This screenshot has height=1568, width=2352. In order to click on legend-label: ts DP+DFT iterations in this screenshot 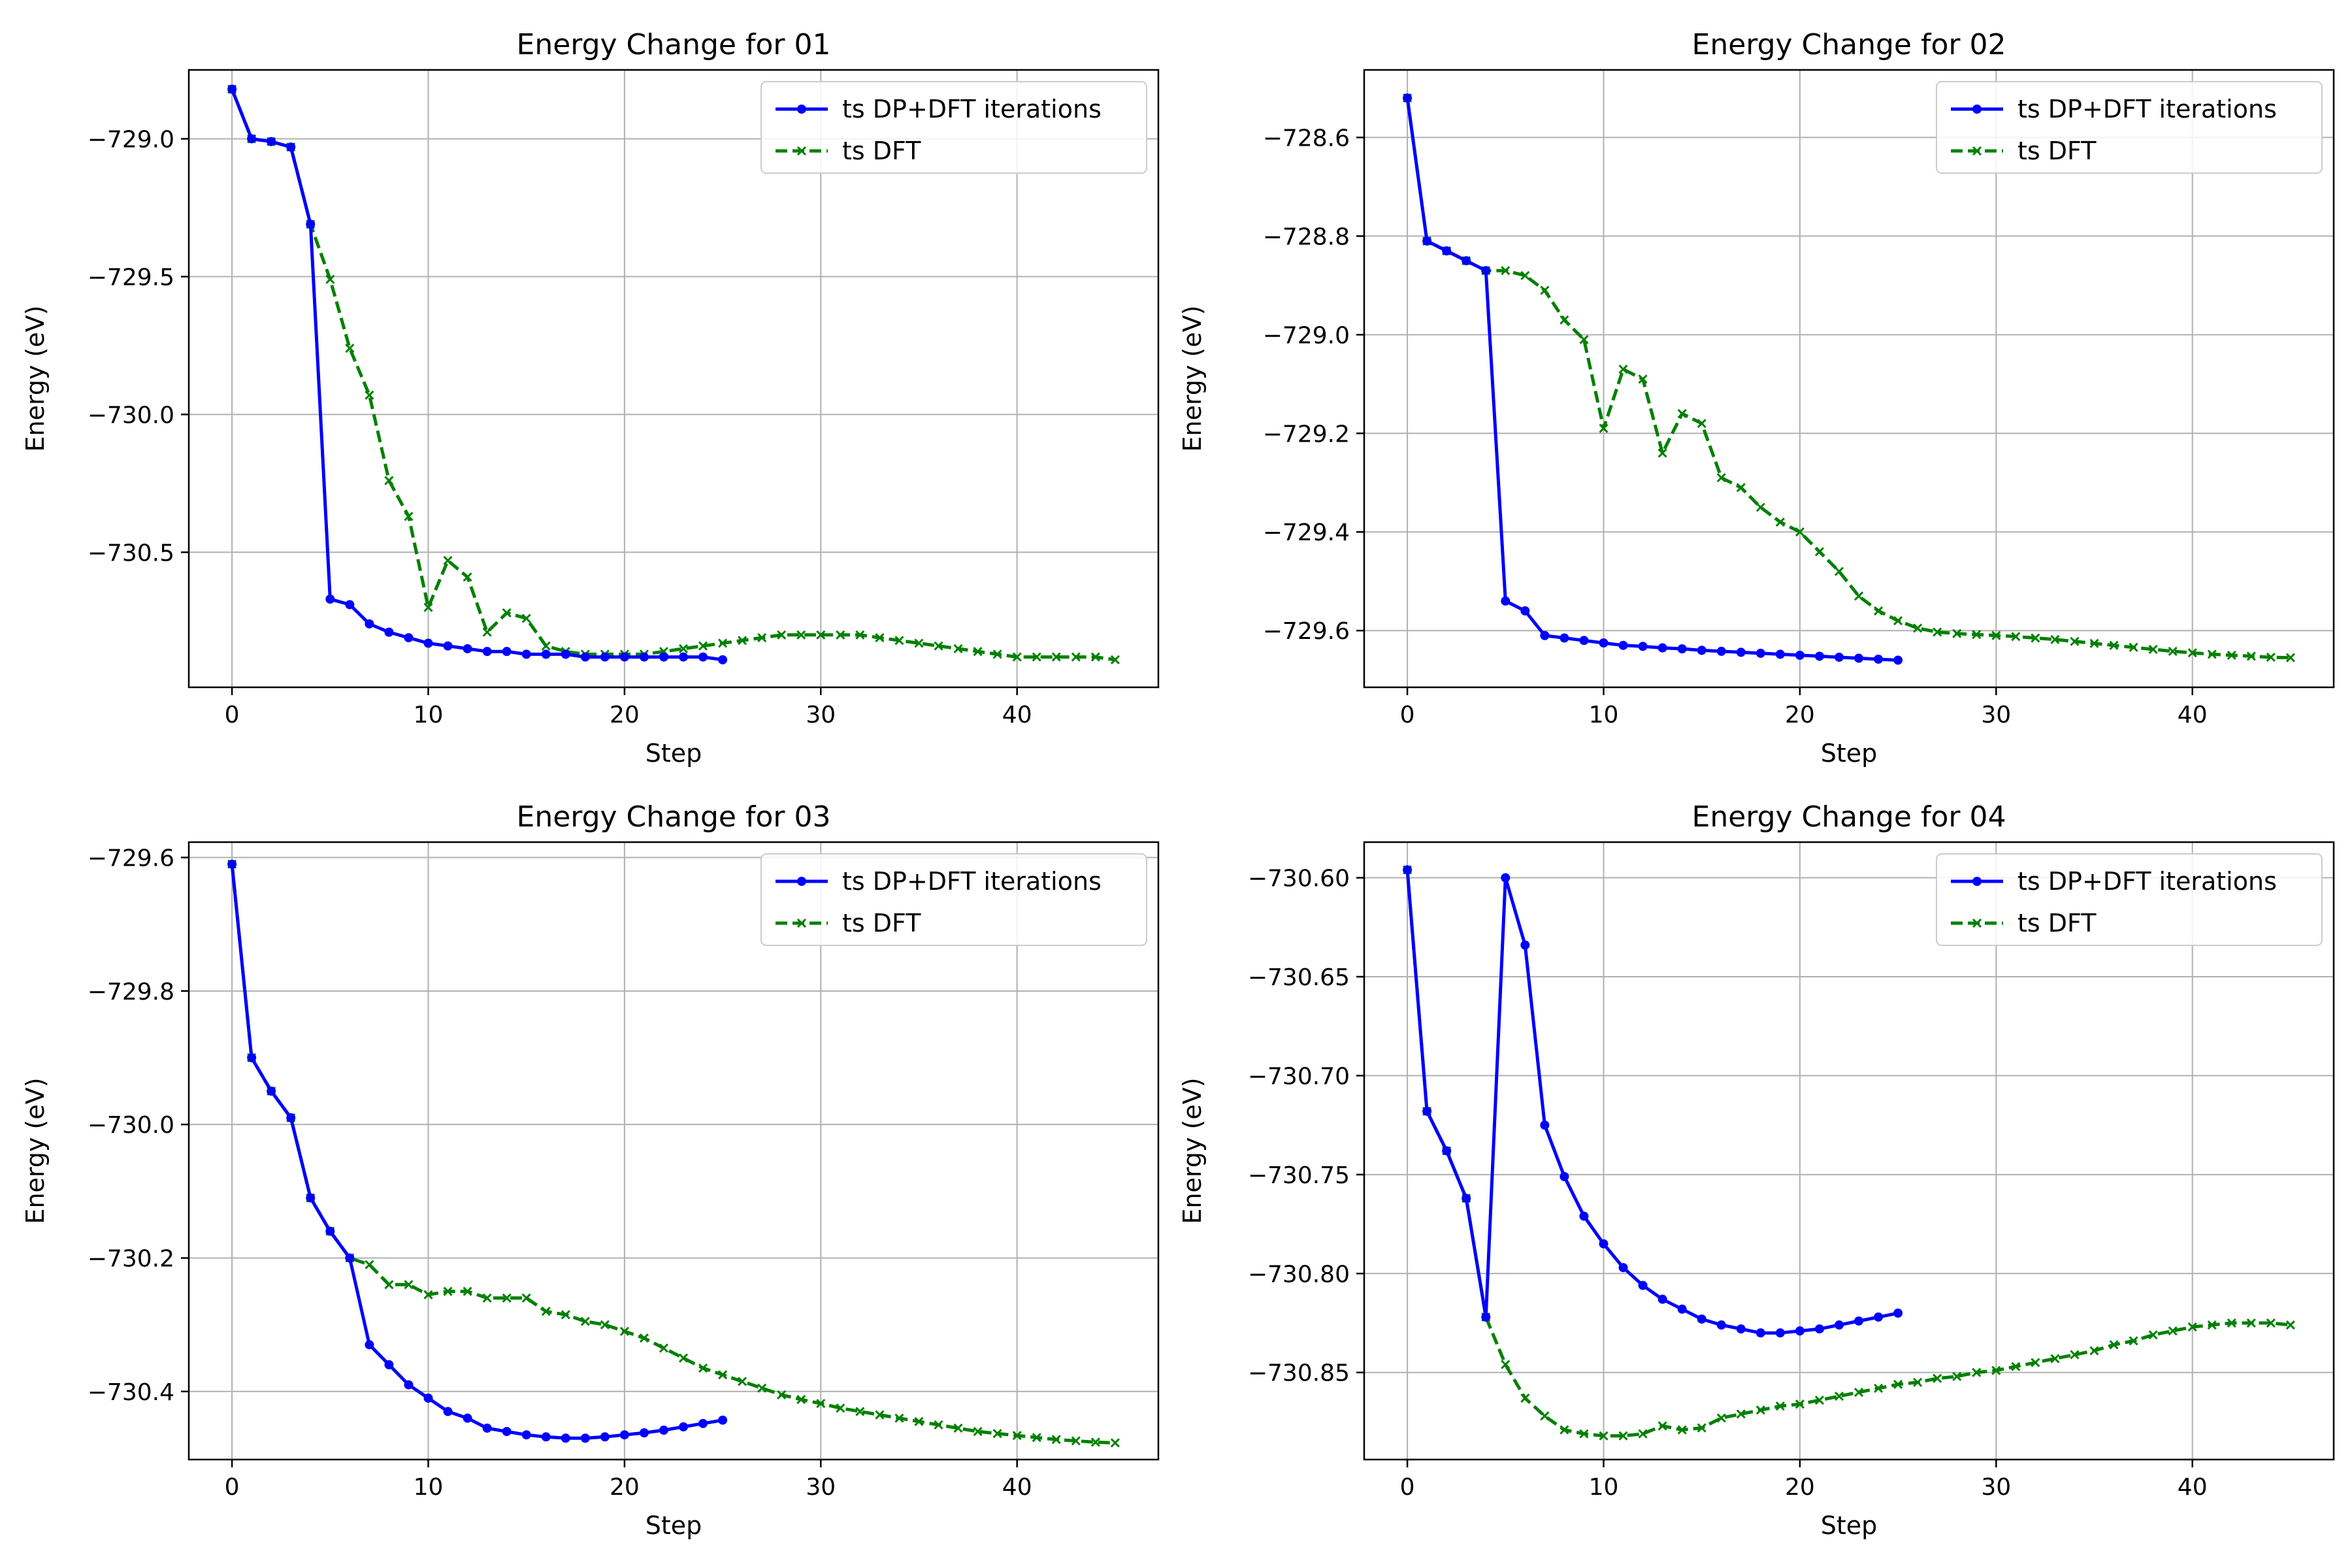, I will do `click(972, 109)`.